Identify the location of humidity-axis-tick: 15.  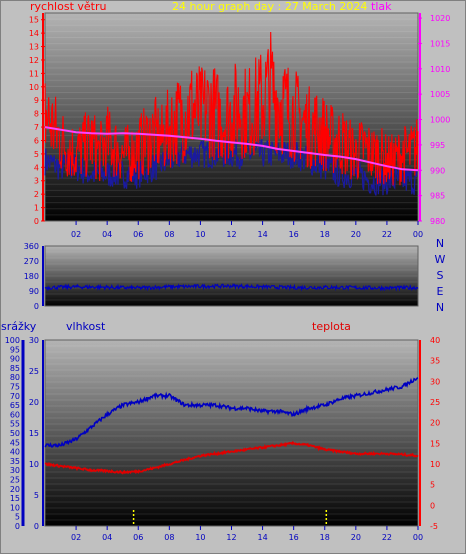
(34, 433).